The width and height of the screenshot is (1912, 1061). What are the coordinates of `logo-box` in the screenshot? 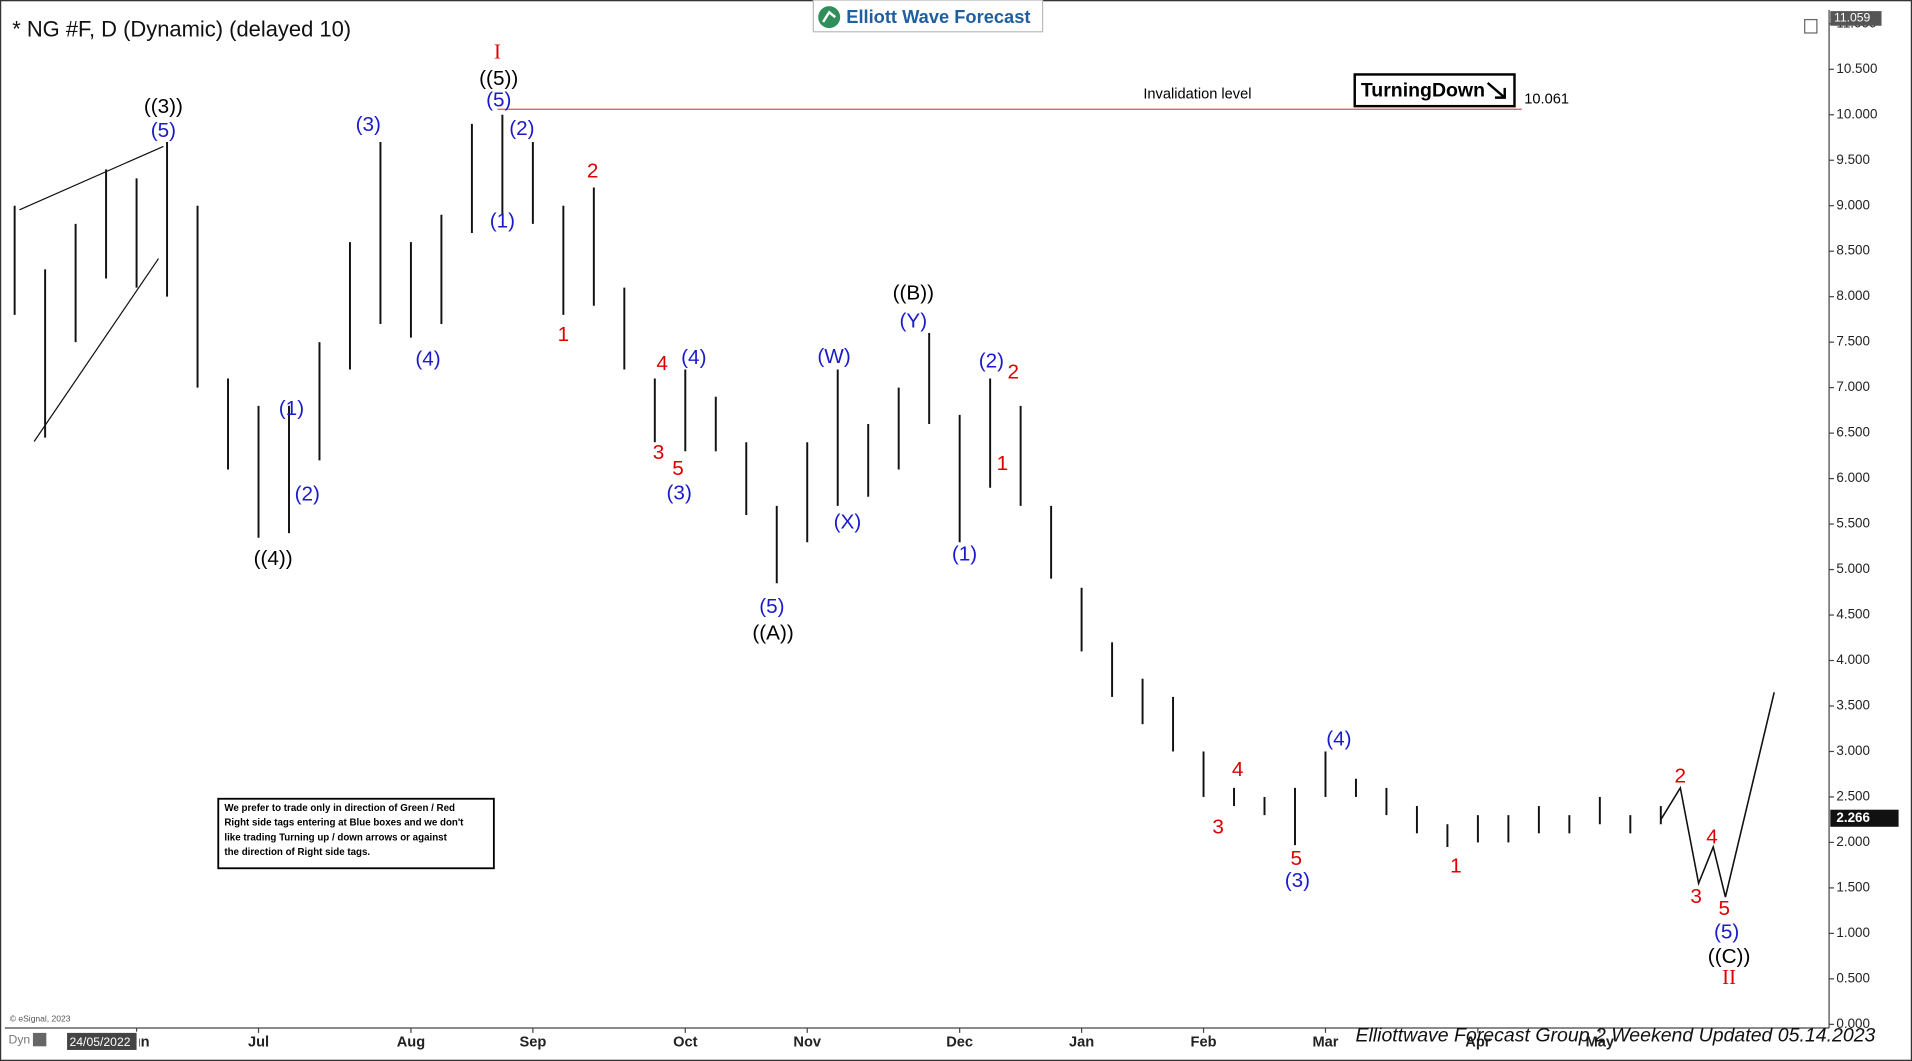 It's located at (928, 16).